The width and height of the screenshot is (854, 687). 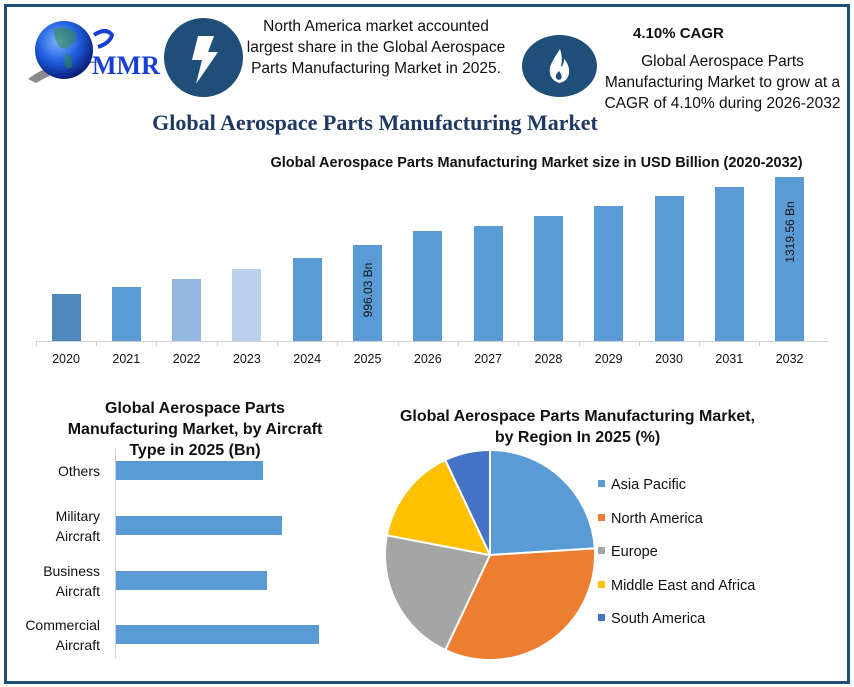 What do you see at coordinates (789, 232) in the screenshot?
I see `bar-value-label: 1319.56 Bn` at bounding box center [789, 232].